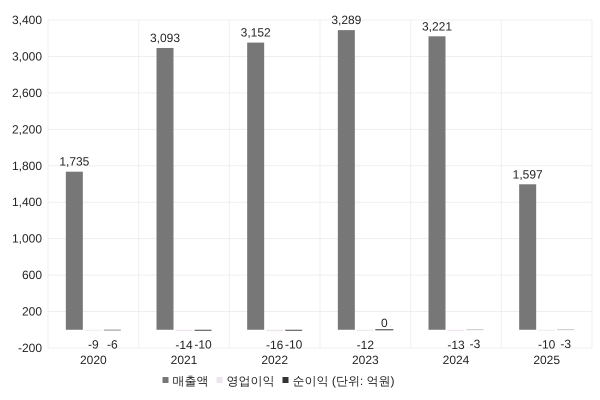 This screenshot has width=600, height=400. What do you see at coordinates (27, 165) in the screenshot?
I see `y-tick-label: 1,800` at bounding box center [27, 165].